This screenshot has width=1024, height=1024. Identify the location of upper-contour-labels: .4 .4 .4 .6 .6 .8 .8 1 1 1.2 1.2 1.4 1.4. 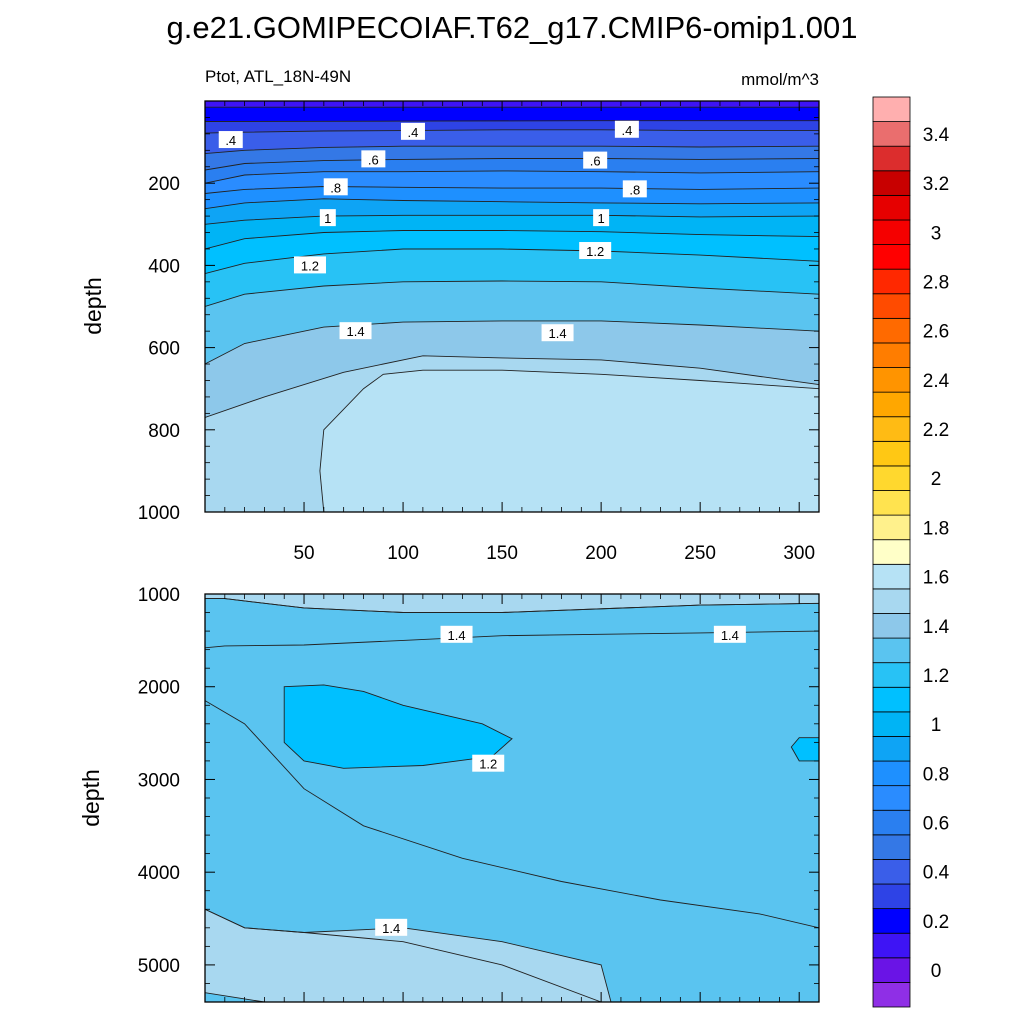
(432, 231).